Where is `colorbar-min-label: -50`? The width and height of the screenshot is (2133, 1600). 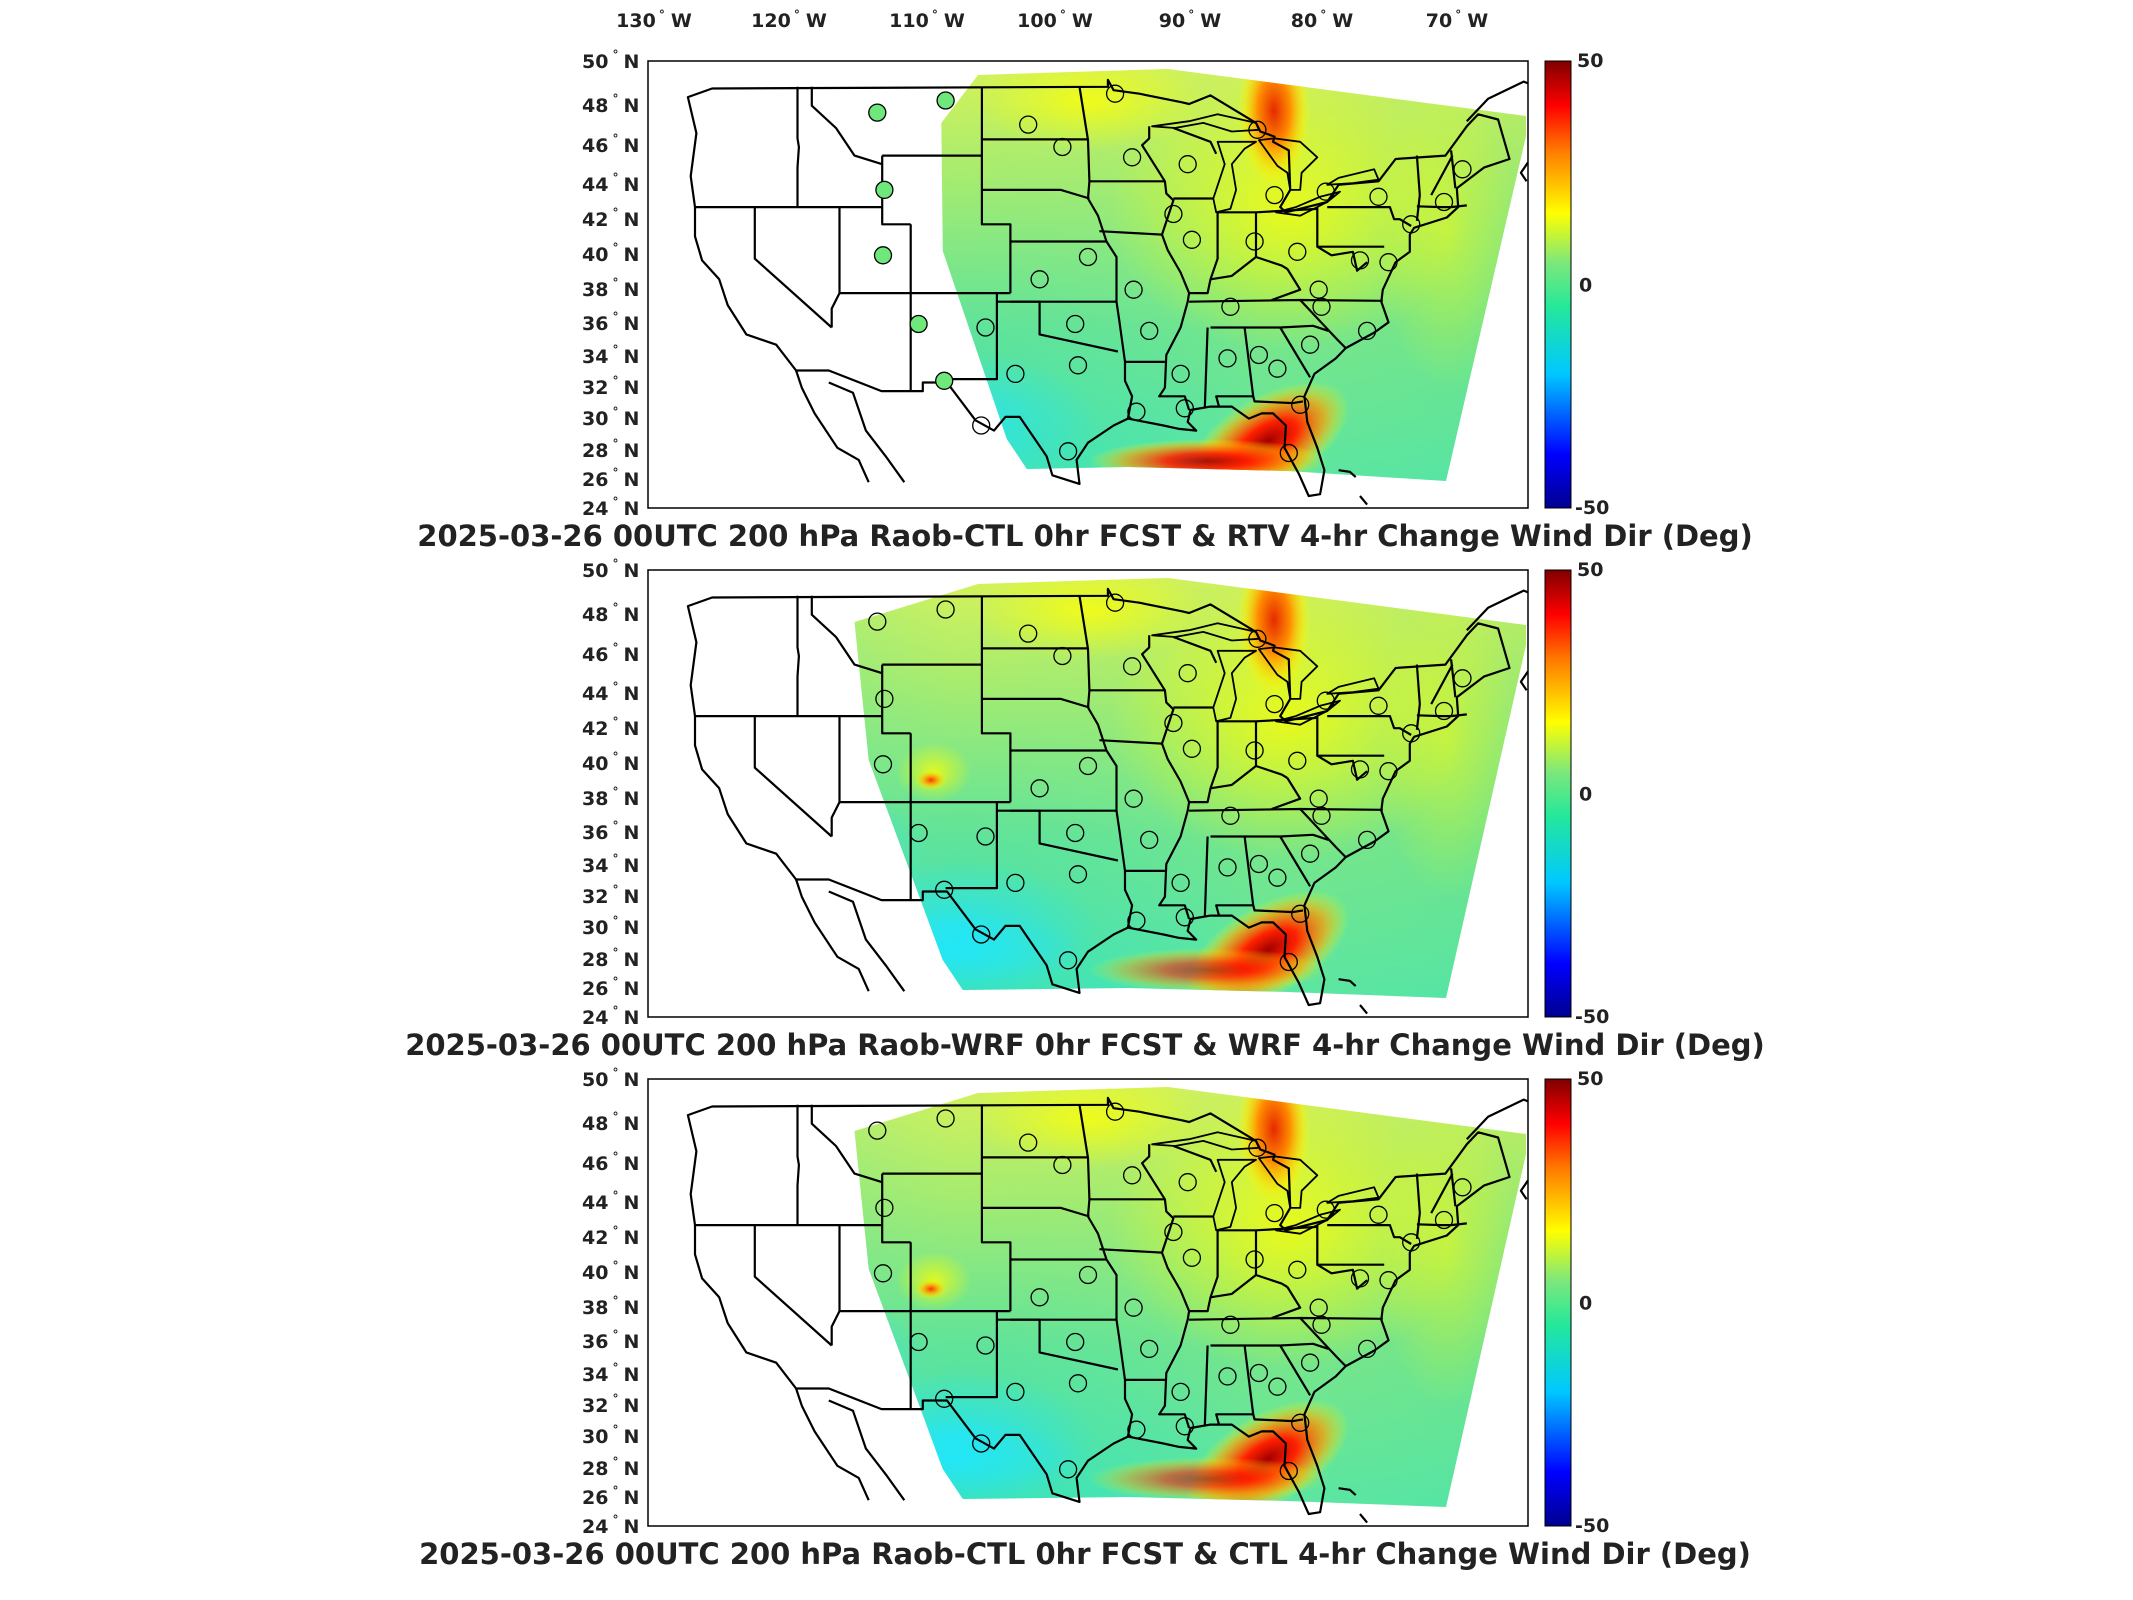 colorbar-min-label: -50 is located at coordinates (1592, 1017).